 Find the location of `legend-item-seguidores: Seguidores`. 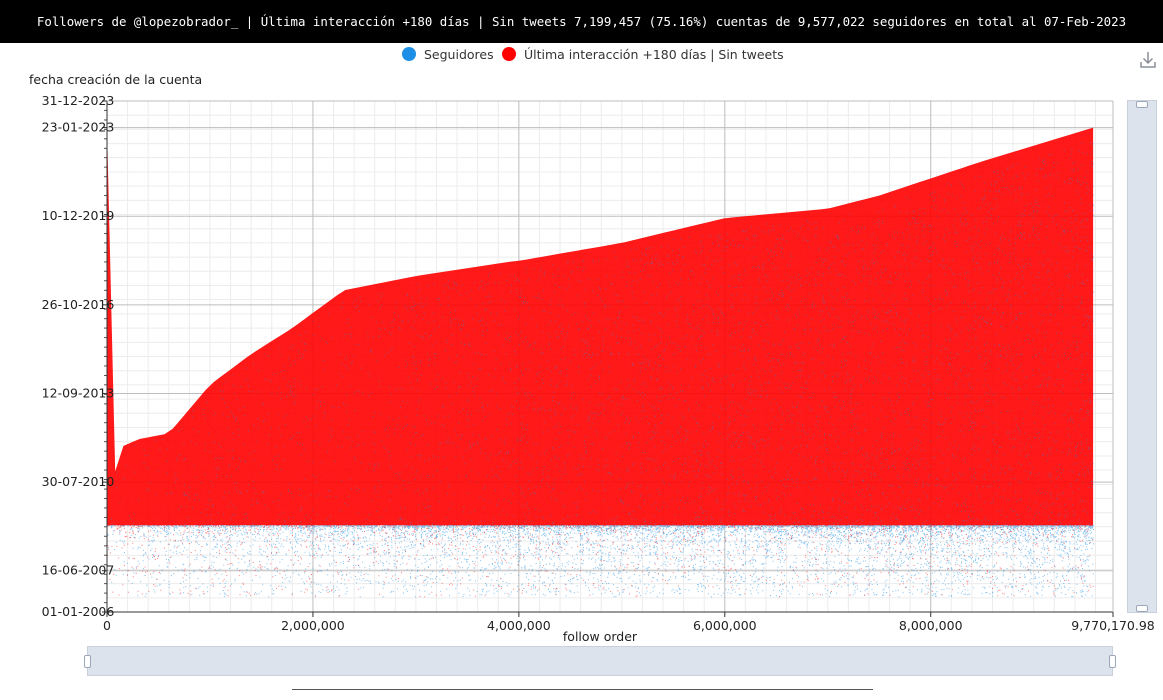

legend-item-seguidores: Seguidores is located at coordinates (448, 54).